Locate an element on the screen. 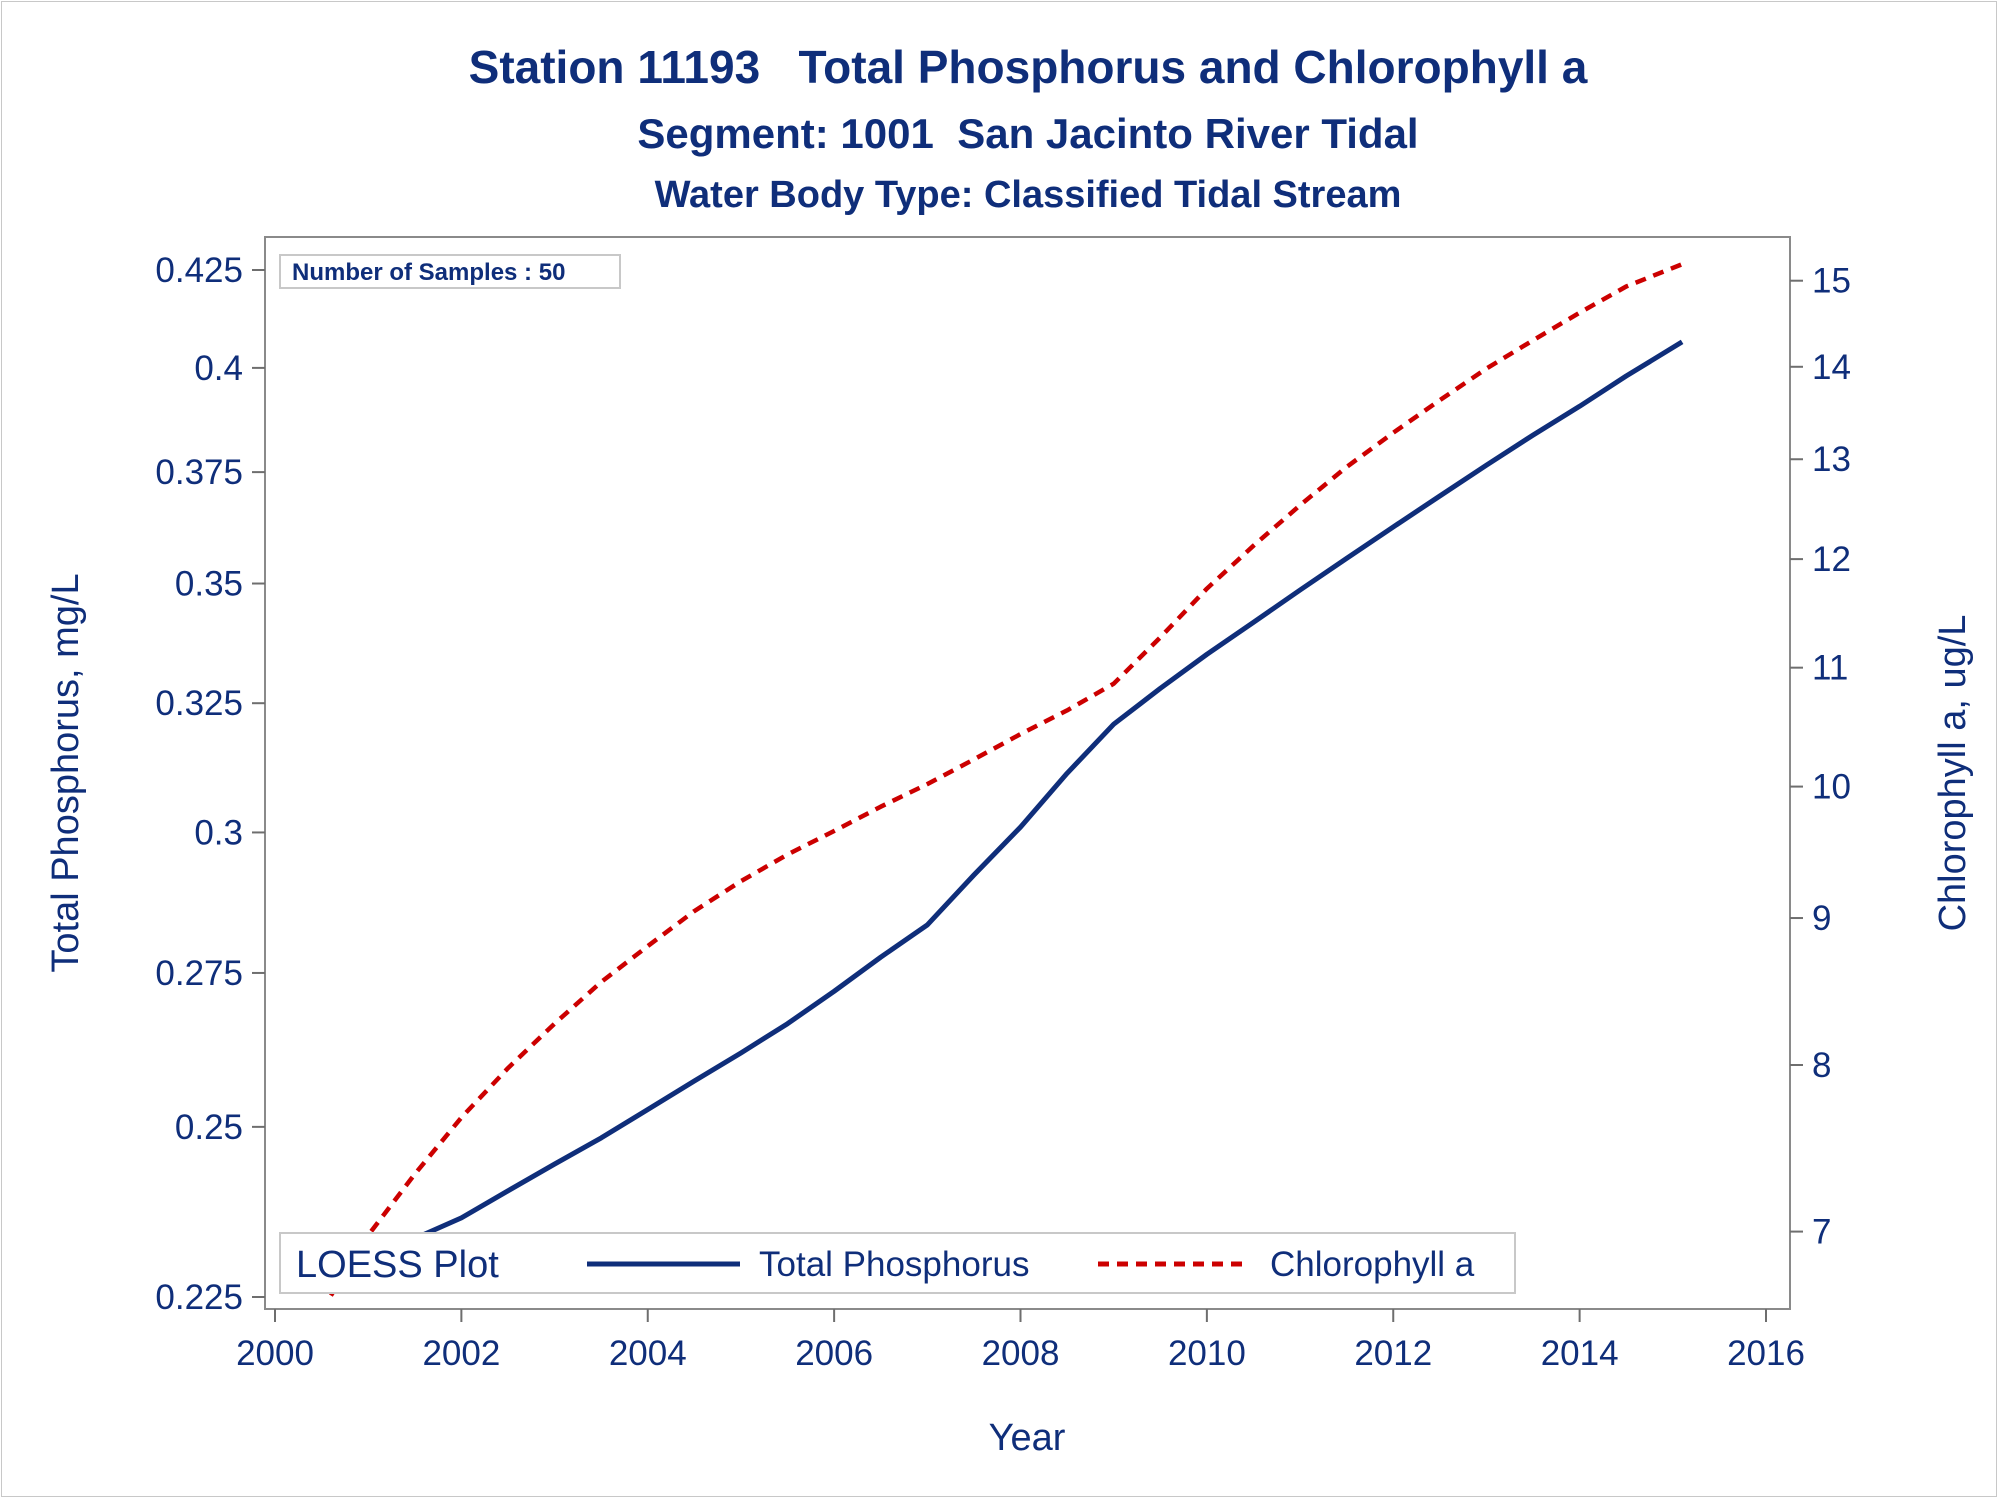 The width and height of the screenshot is (2000, 1500). y-tick-label: 0.3 is located at coordinates (218, 832).